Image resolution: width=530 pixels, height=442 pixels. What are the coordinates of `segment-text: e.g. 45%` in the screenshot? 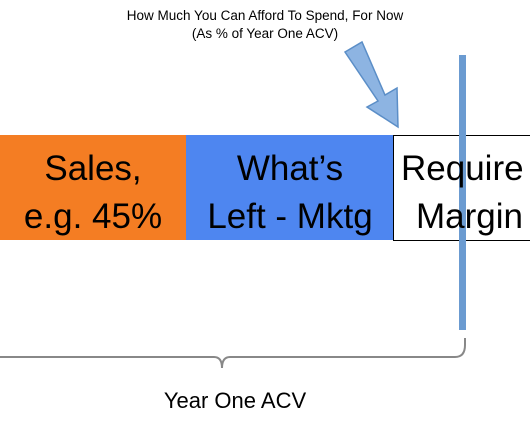 It's located at (93, 216).